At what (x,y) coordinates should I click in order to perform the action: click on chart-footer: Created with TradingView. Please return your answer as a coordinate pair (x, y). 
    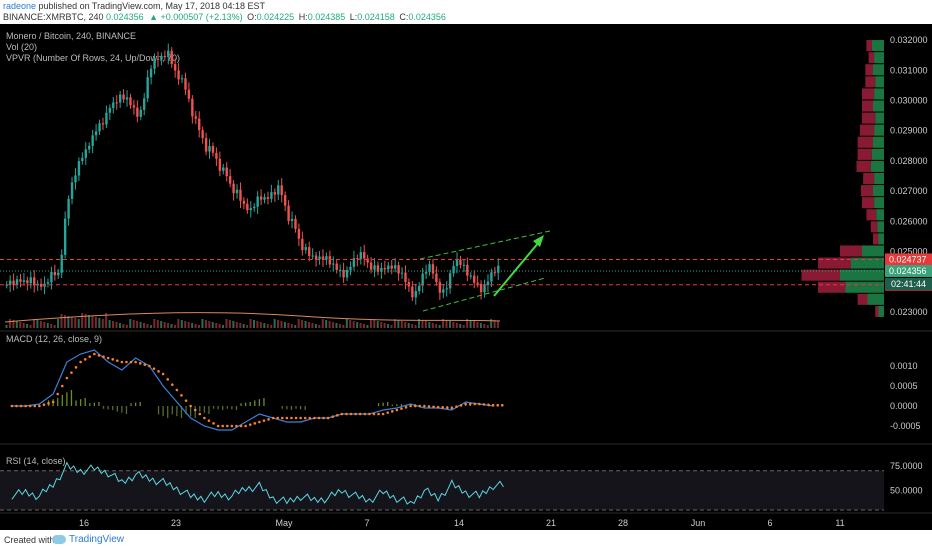
    Looking at the image, I should click on (466, 540).